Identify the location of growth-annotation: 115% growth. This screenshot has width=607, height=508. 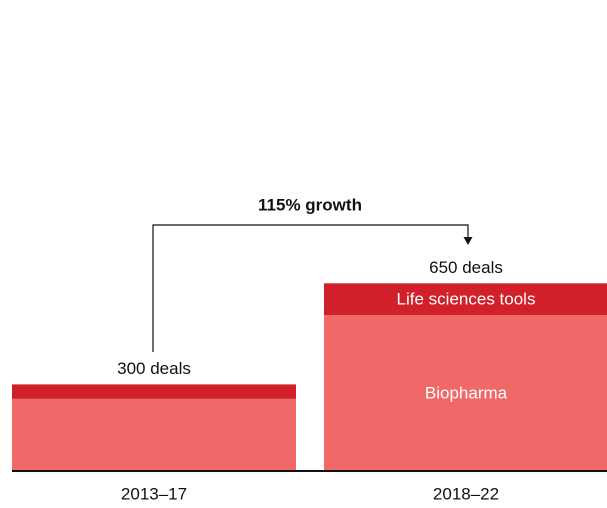
(310, 204).